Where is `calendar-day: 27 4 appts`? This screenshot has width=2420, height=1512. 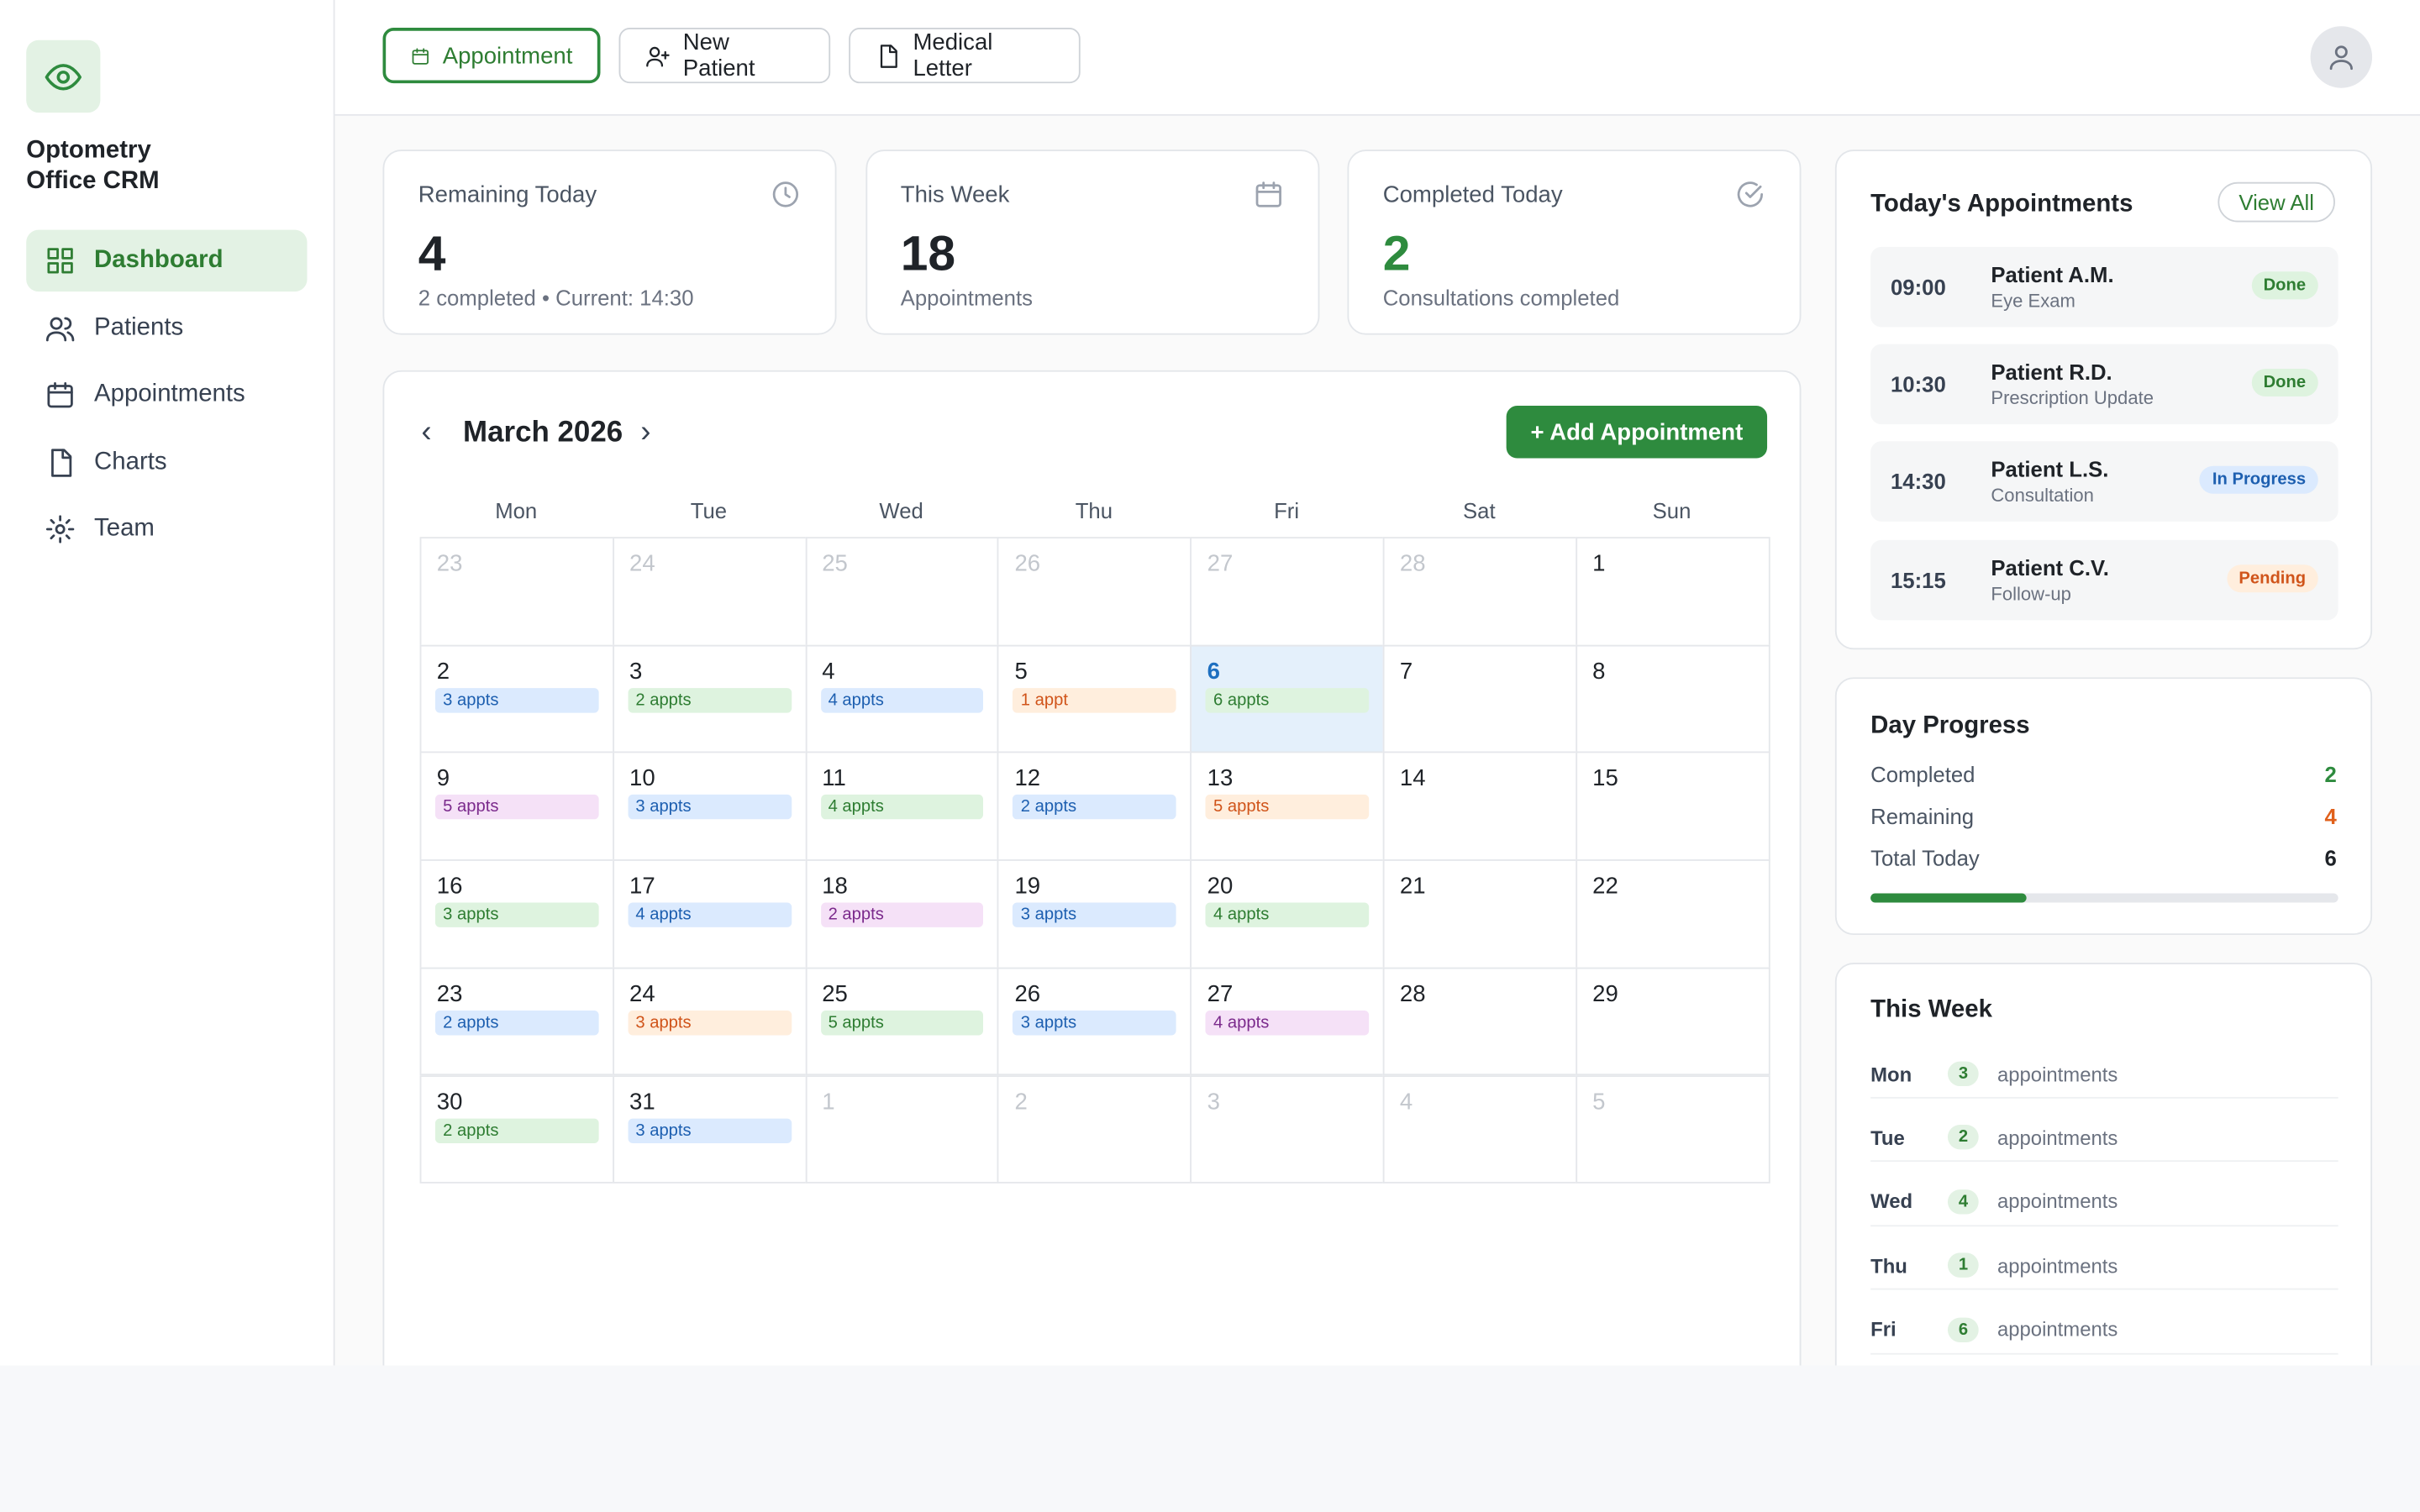 calendar-day: 27 4 appts is located at coordinates (1287, 1022).